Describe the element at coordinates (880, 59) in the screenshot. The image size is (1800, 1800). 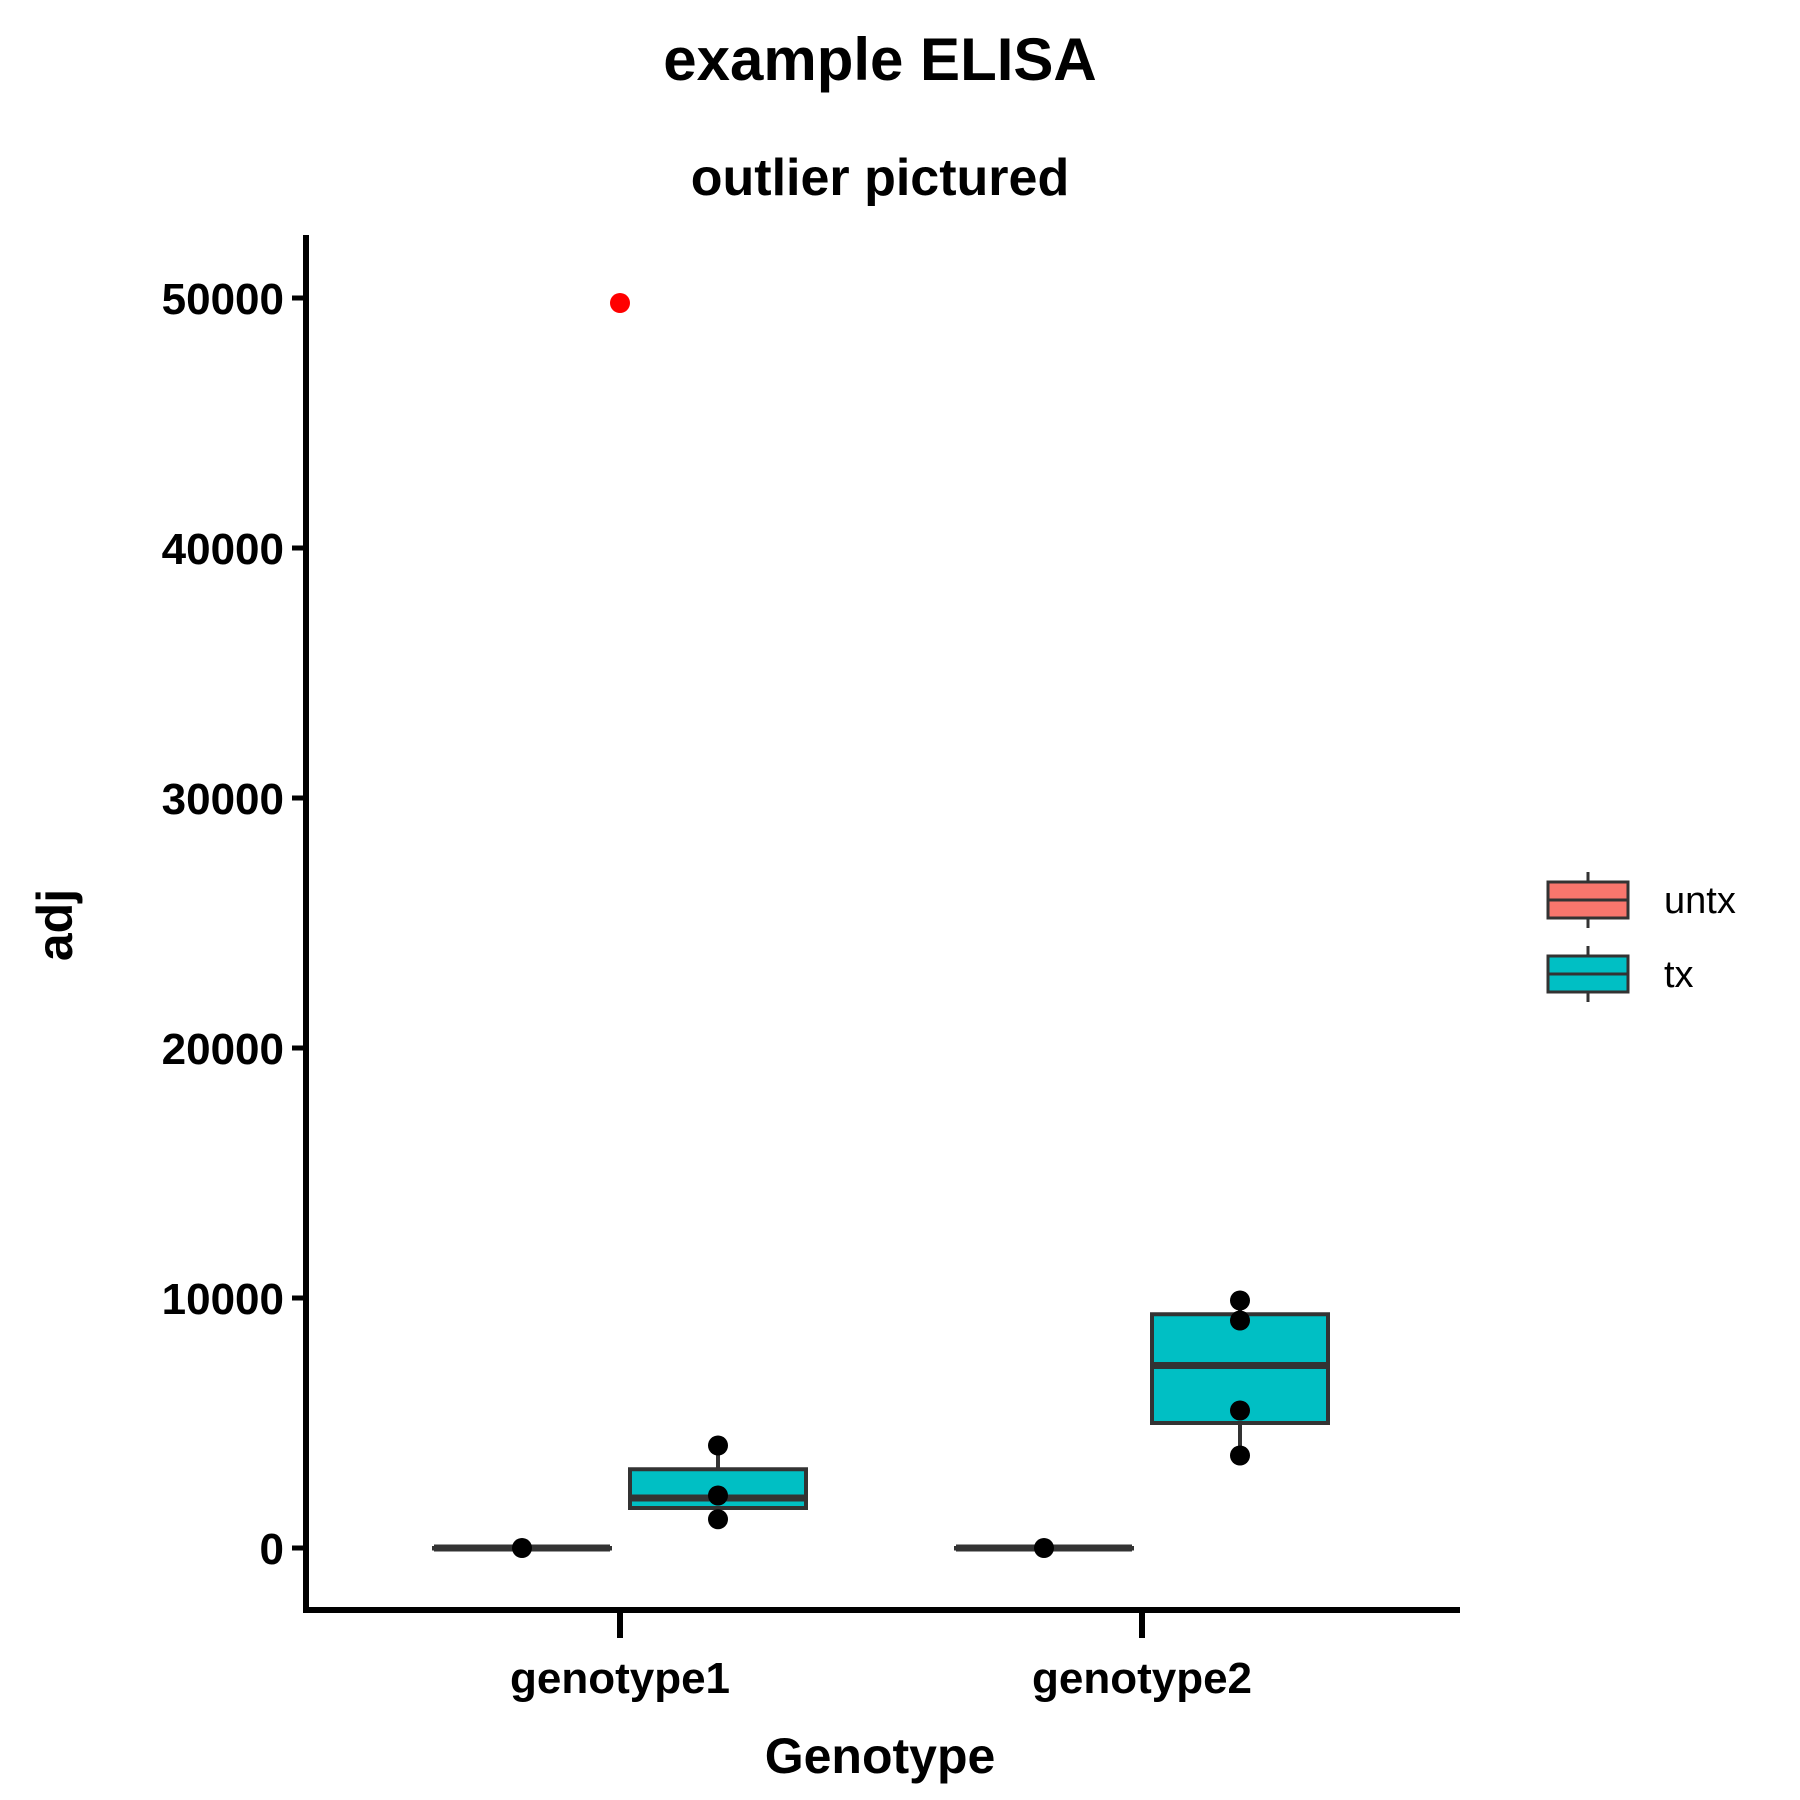
I see `chart-title: example ELISA` at that location.